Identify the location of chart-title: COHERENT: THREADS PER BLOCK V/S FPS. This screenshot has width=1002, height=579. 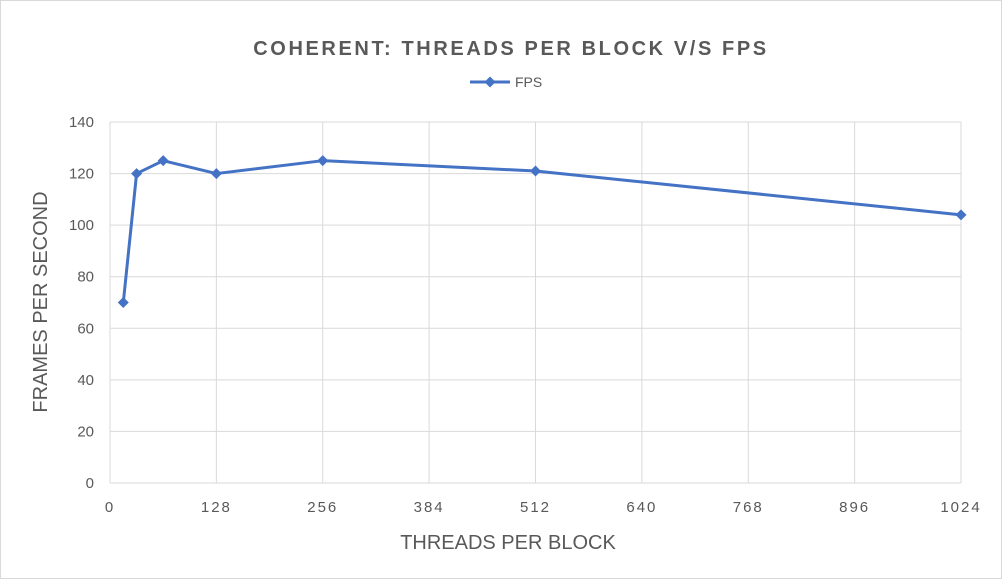
(510, 49).